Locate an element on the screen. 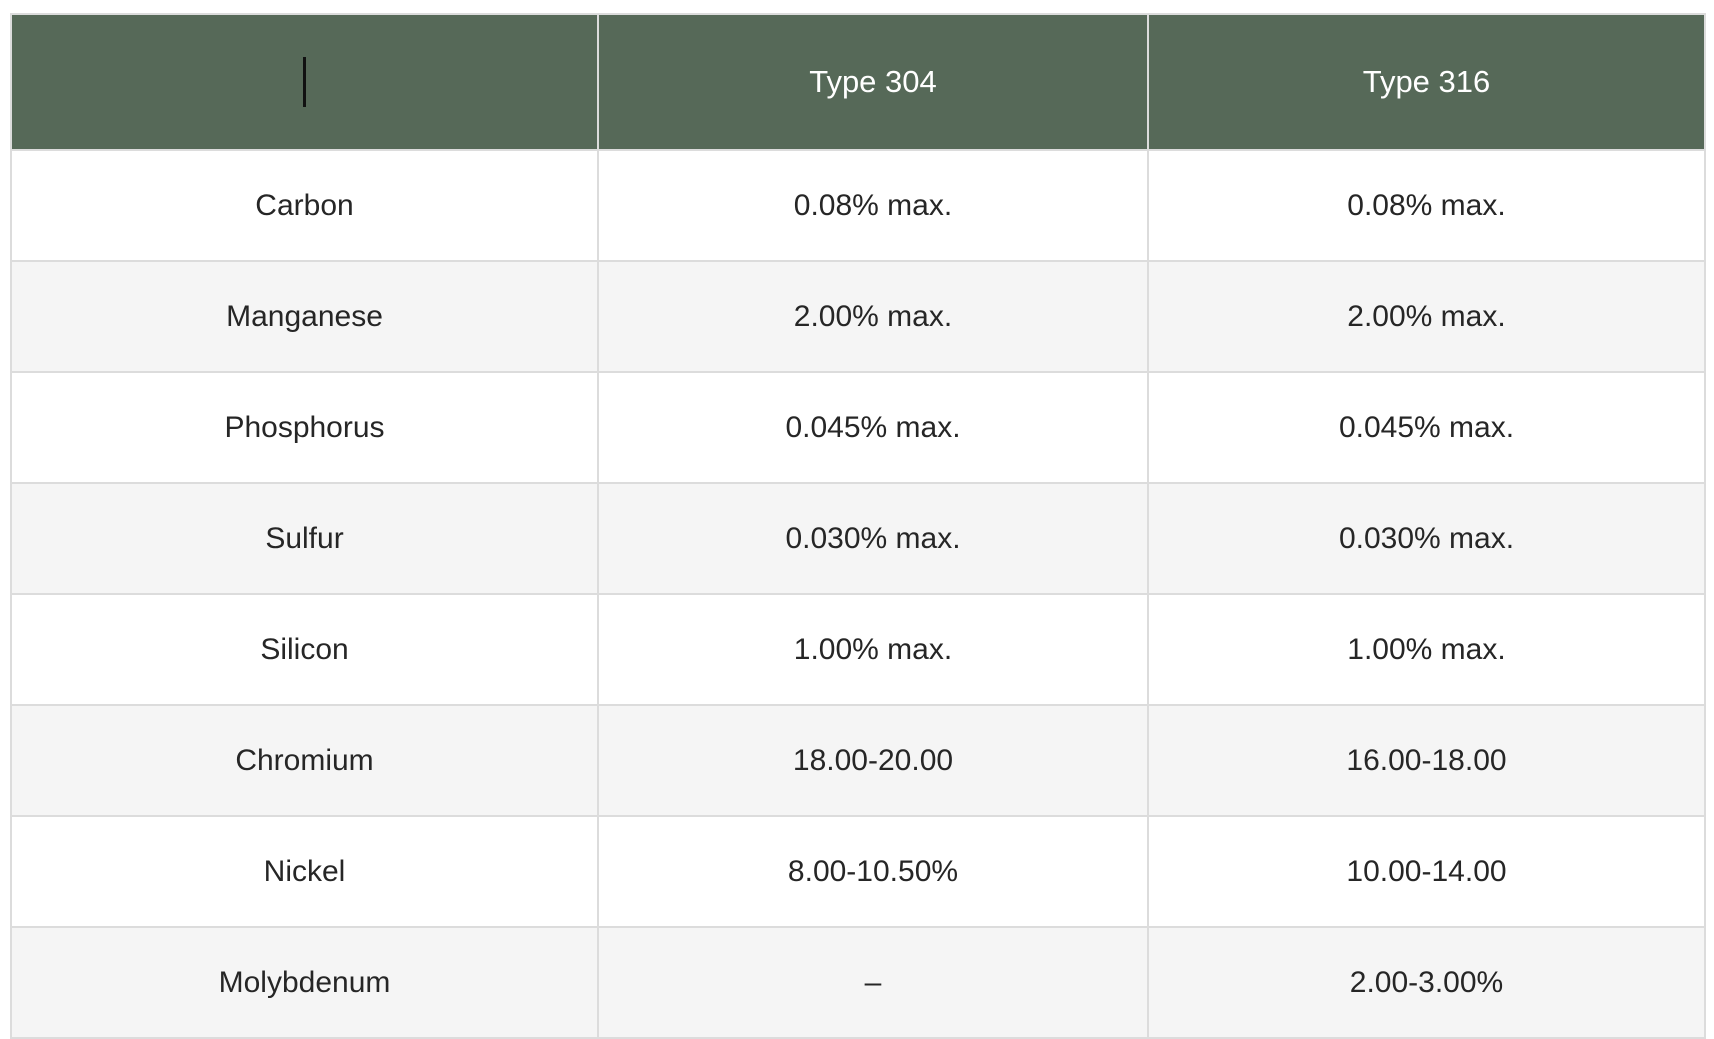 Image resolution: width=1714 pixels, height=1039 pixels. header-cell-type304: Type 304 is located at coordinates (873, 82).